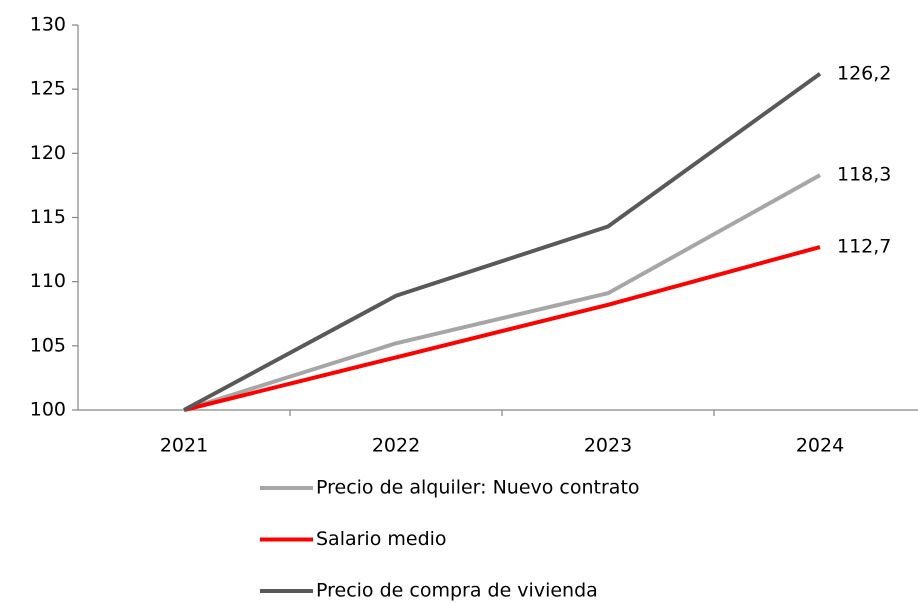  What do you see at coordinates (48, 217) in the screenshot?
I see `y-tick-label: 115` at bounding box center [48, 217].